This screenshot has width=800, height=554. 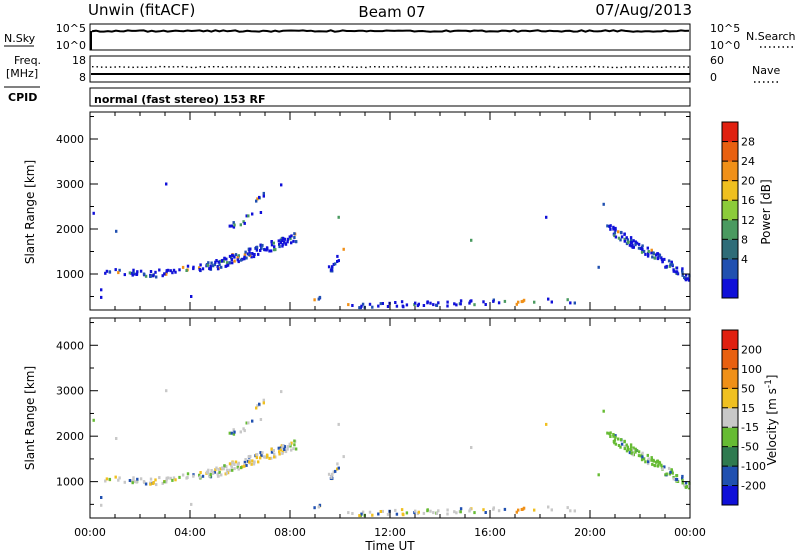 What do you see at coordinates (771, 36) in the screenshot?
I see `nsearch-label: N.Search` at bounding box center [771, 36].